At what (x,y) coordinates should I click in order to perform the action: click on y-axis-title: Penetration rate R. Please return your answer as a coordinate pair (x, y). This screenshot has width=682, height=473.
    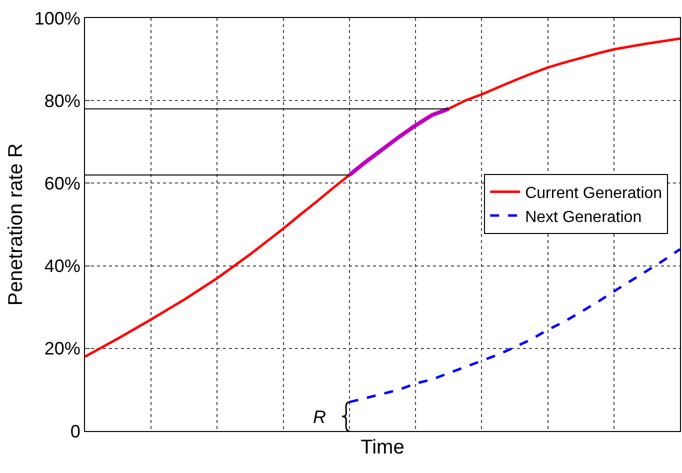
    Looking at the image, I should click on (15, 224).